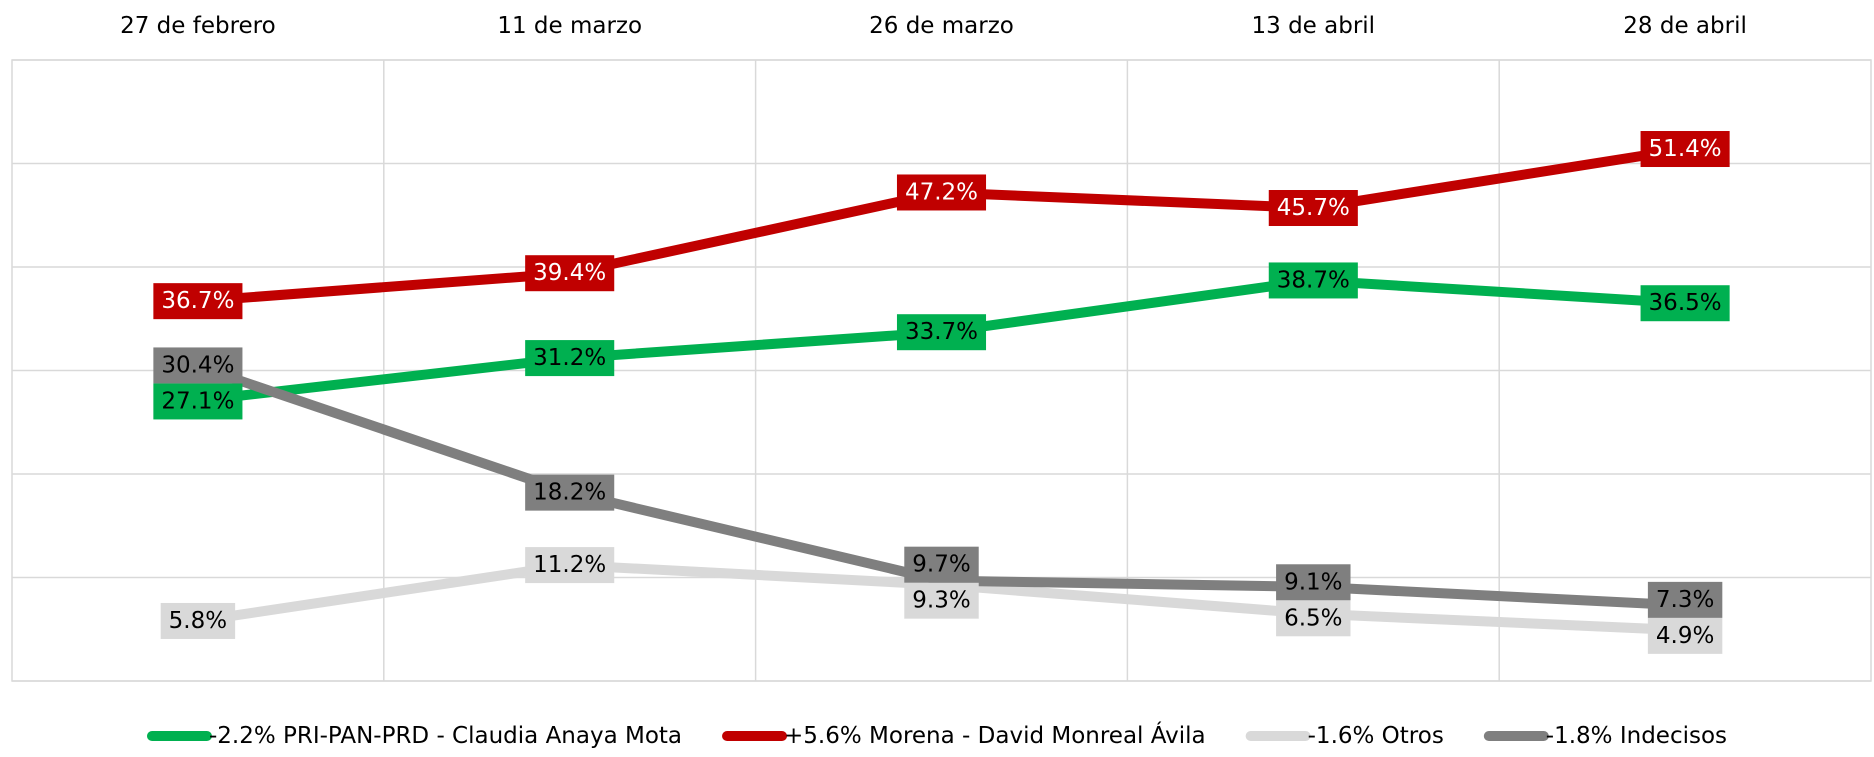 The height and width of the screenshot is (757, 1874). I want to click on data-label-text: 51.4%, so click(1685, 149).